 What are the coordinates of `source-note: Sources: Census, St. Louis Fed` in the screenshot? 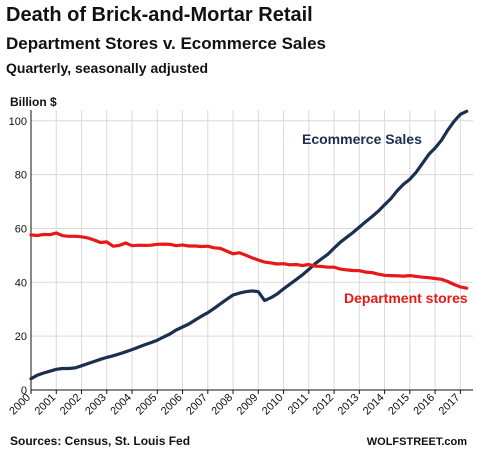 It's located at (100, 441).